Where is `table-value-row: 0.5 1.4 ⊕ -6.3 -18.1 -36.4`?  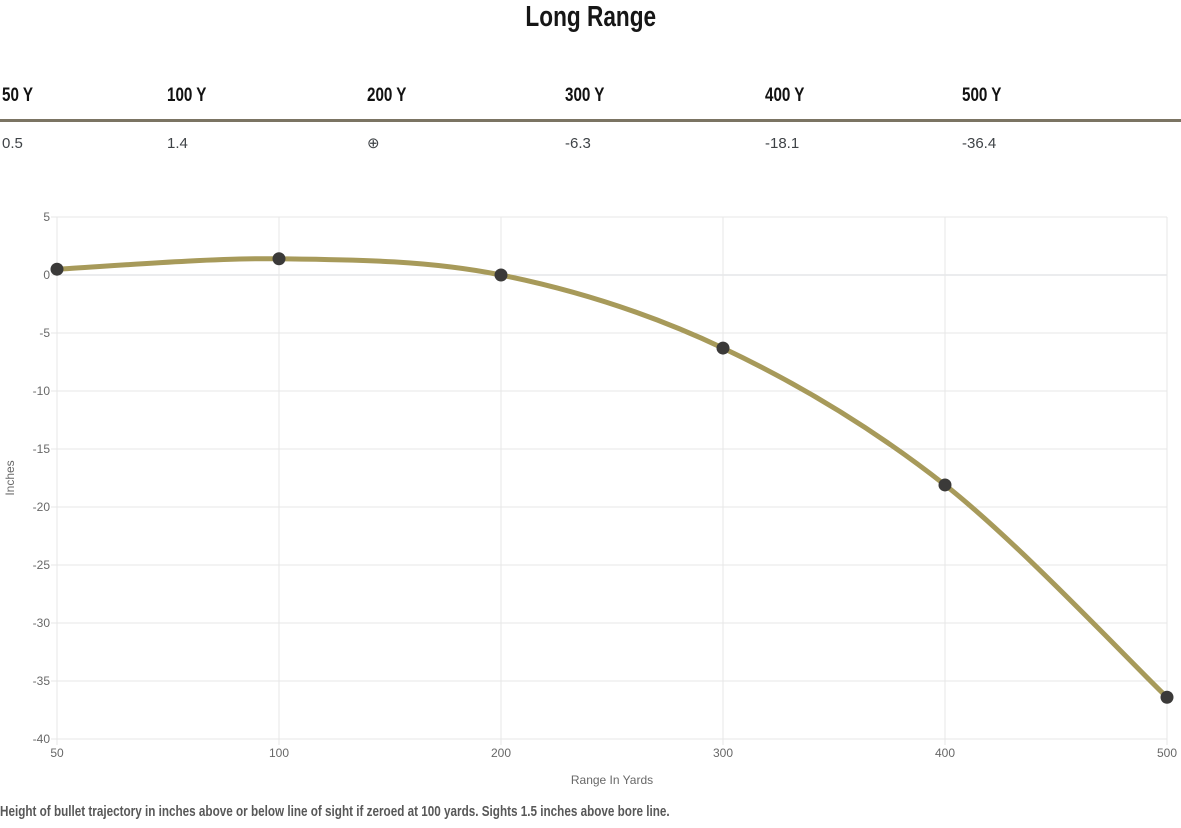
table-value-row: 0.5 1.4 ⊕ -6.3 -18.1 -36.4 is located at coordinates (590, 137).